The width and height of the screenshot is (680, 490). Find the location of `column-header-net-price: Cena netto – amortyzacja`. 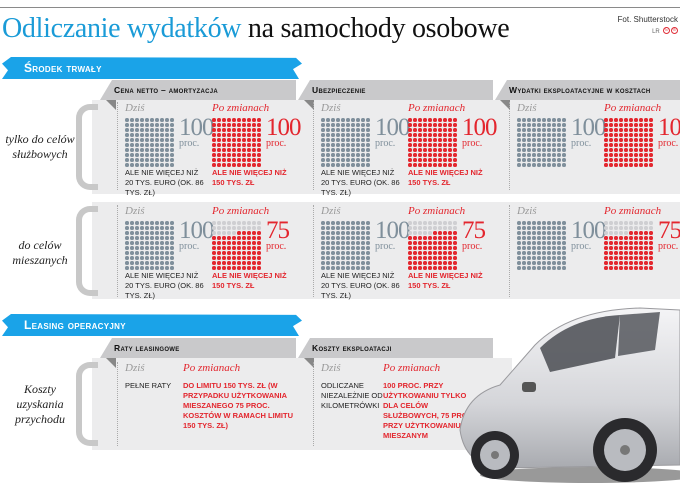

column-header-net-price: Cena netto – amortyzacja is located at coordinates (198, 90).